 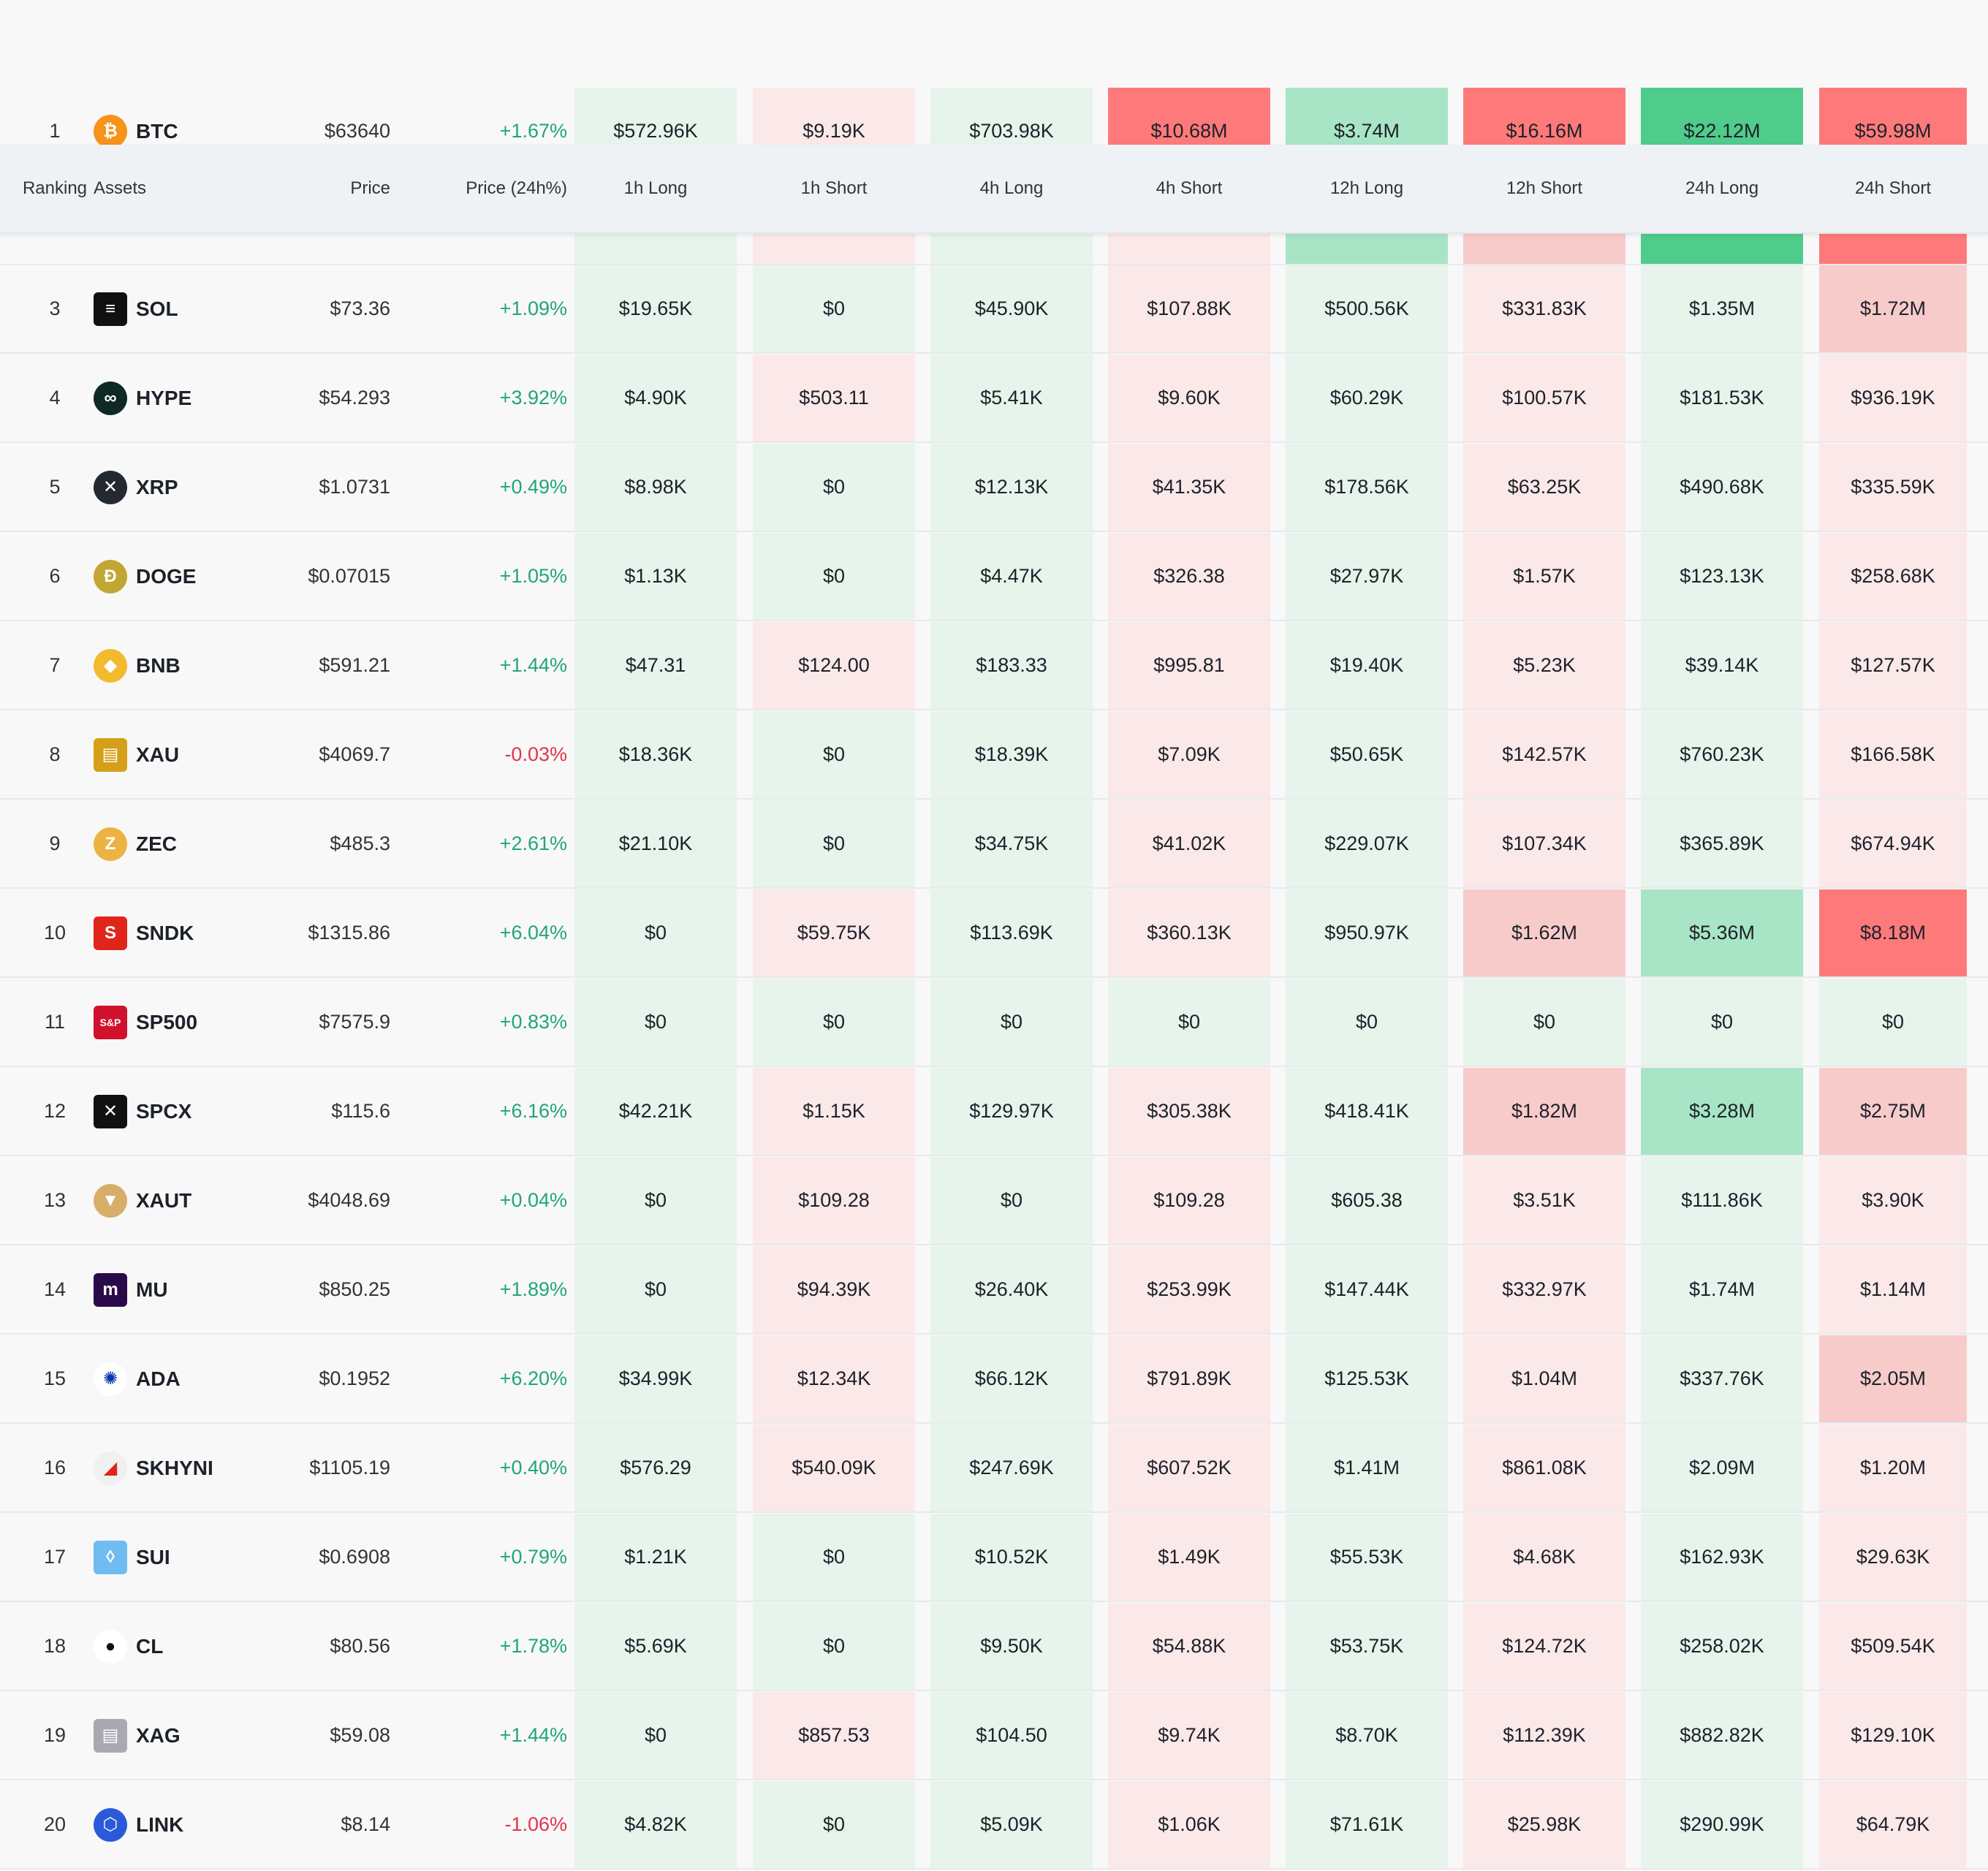 I want to click on liq-cell-4h-long: $45.90K, so click(x=1011, y=308).